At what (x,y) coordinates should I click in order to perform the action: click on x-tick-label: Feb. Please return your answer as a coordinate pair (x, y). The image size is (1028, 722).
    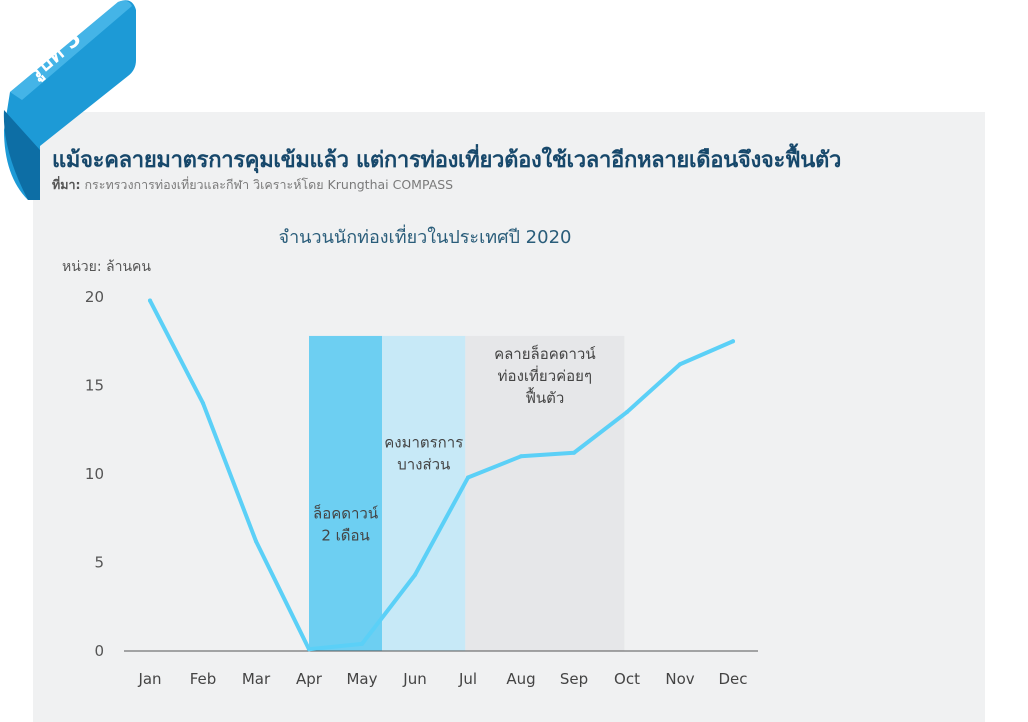
    Looking at the image, I should click on (203, 679).